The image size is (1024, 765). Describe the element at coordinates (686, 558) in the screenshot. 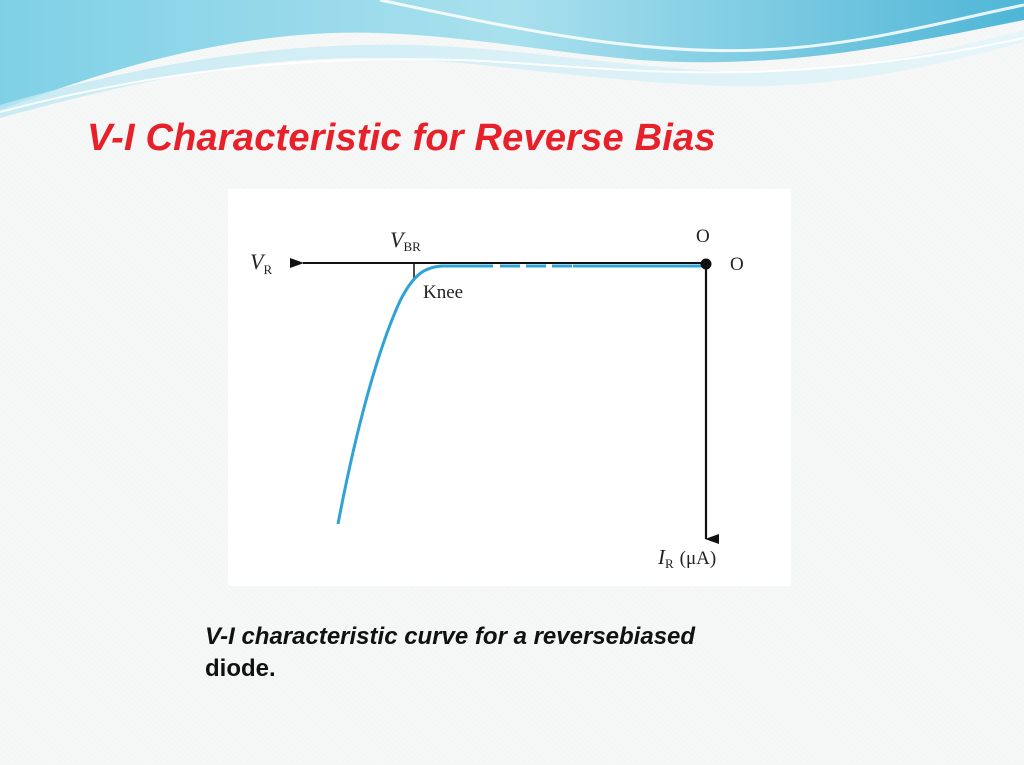

I see `ir-axis-label: IR (μA)` at that location.